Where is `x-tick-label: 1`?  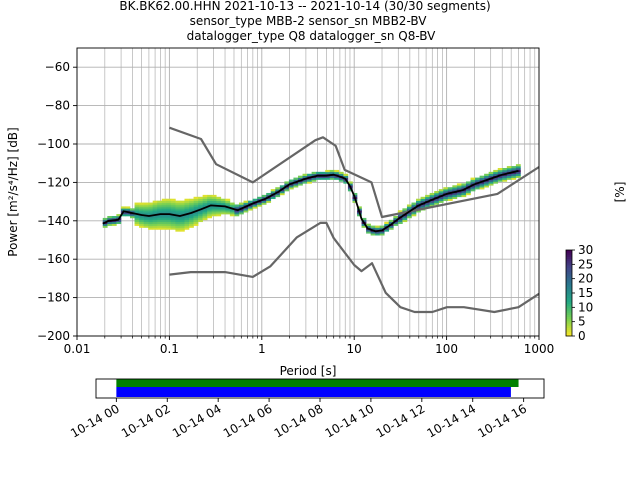
x-tick-label: 1 is located at coordinates (262, 349).